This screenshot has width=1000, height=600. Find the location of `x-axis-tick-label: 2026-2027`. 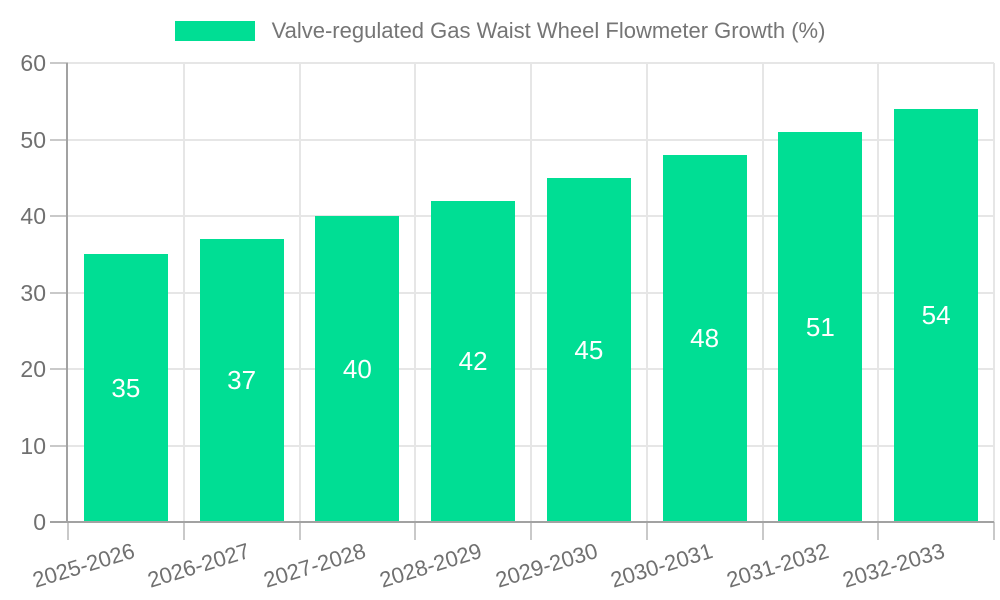

x-axis-tick-label: 2026-2027 is located at coordinates (199, 565).